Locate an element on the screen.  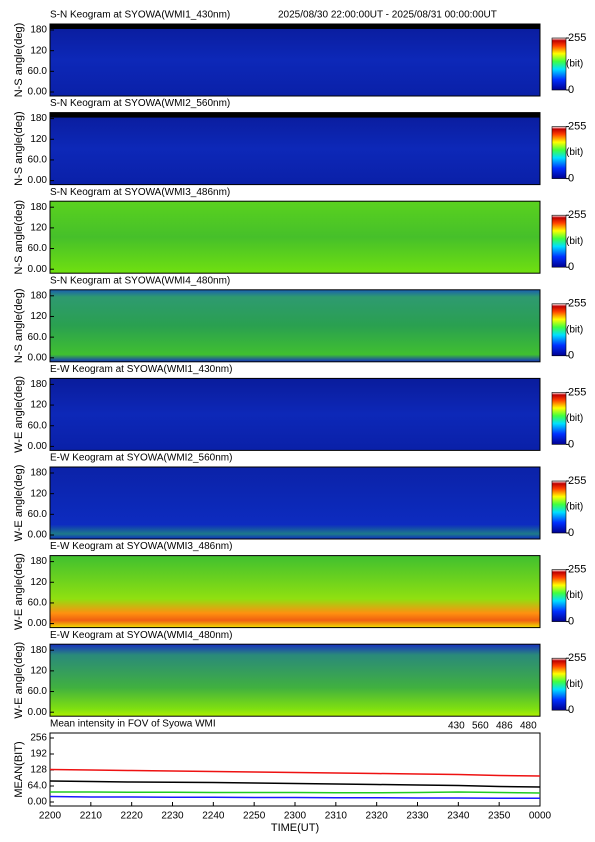
y-tick-label: 256 is located at coordinates (38, 738).